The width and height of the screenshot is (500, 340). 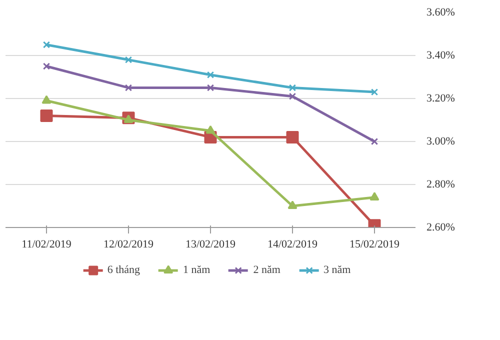 What do you see at coordinates (266, 270) in the screenshot?
I see `legend-label: 2 năm` at bounding box center [266, 270].